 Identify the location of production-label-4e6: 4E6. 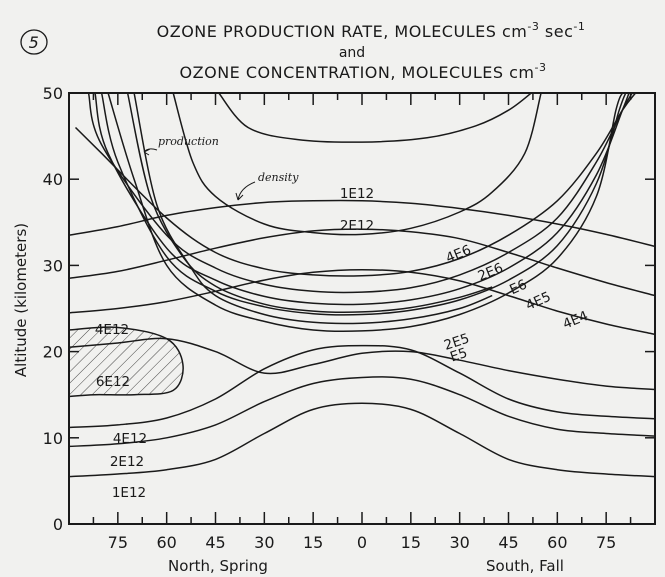
(459, 254).